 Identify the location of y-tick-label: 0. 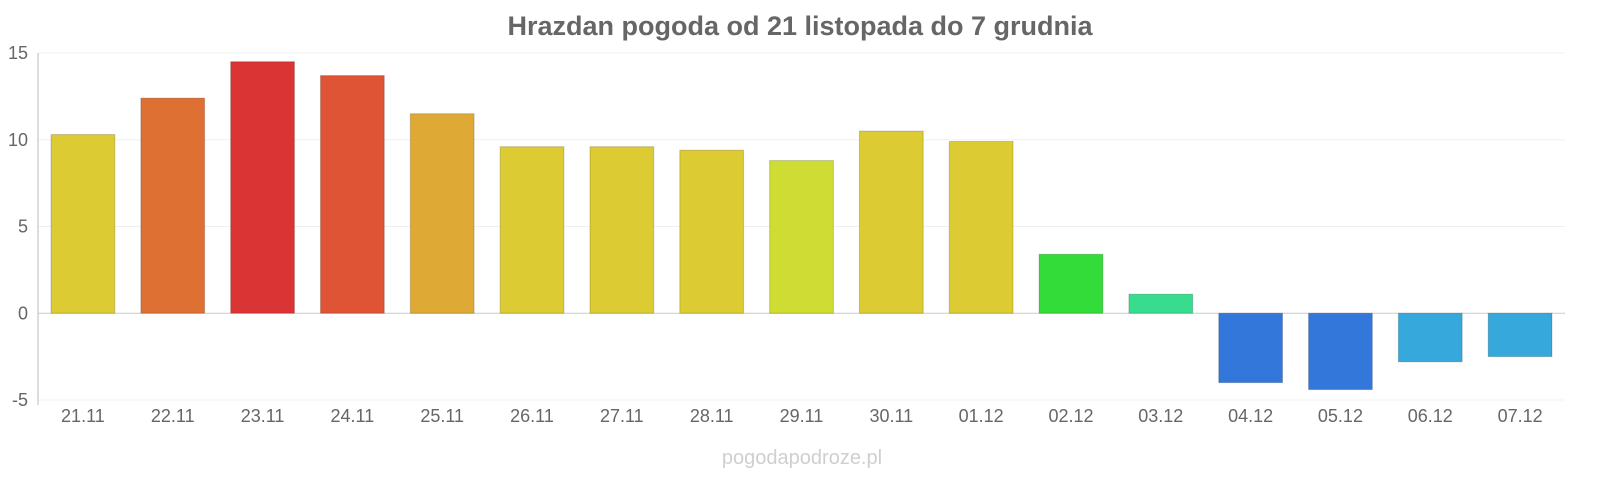
(23, 313).